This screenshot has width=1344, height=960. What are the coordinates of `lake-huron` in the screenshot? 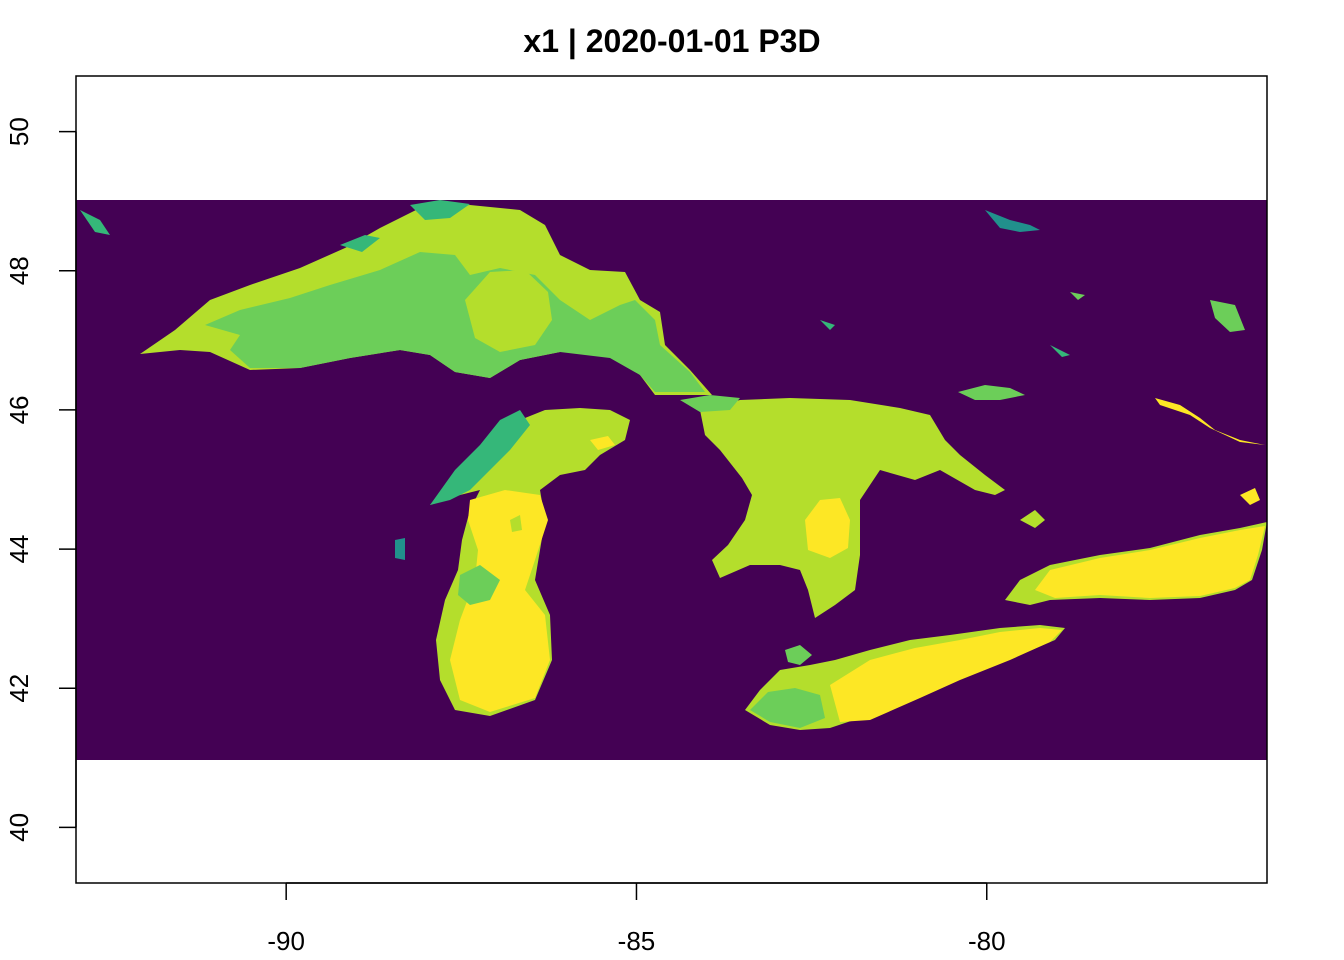 It's located at (842, 506).